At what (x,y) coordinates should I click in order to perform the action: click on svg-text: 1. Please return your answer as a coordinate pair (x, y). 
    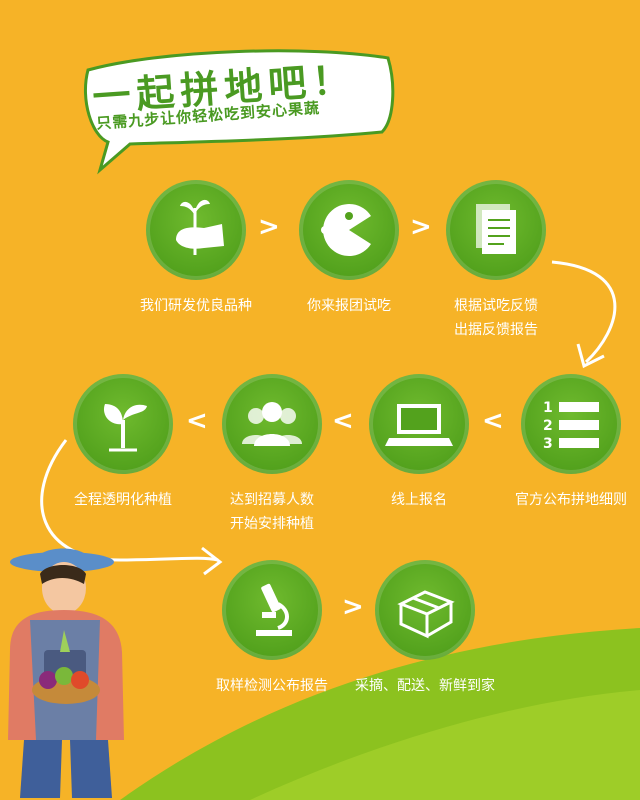
    Looking at the image, I should click on (548, 408).